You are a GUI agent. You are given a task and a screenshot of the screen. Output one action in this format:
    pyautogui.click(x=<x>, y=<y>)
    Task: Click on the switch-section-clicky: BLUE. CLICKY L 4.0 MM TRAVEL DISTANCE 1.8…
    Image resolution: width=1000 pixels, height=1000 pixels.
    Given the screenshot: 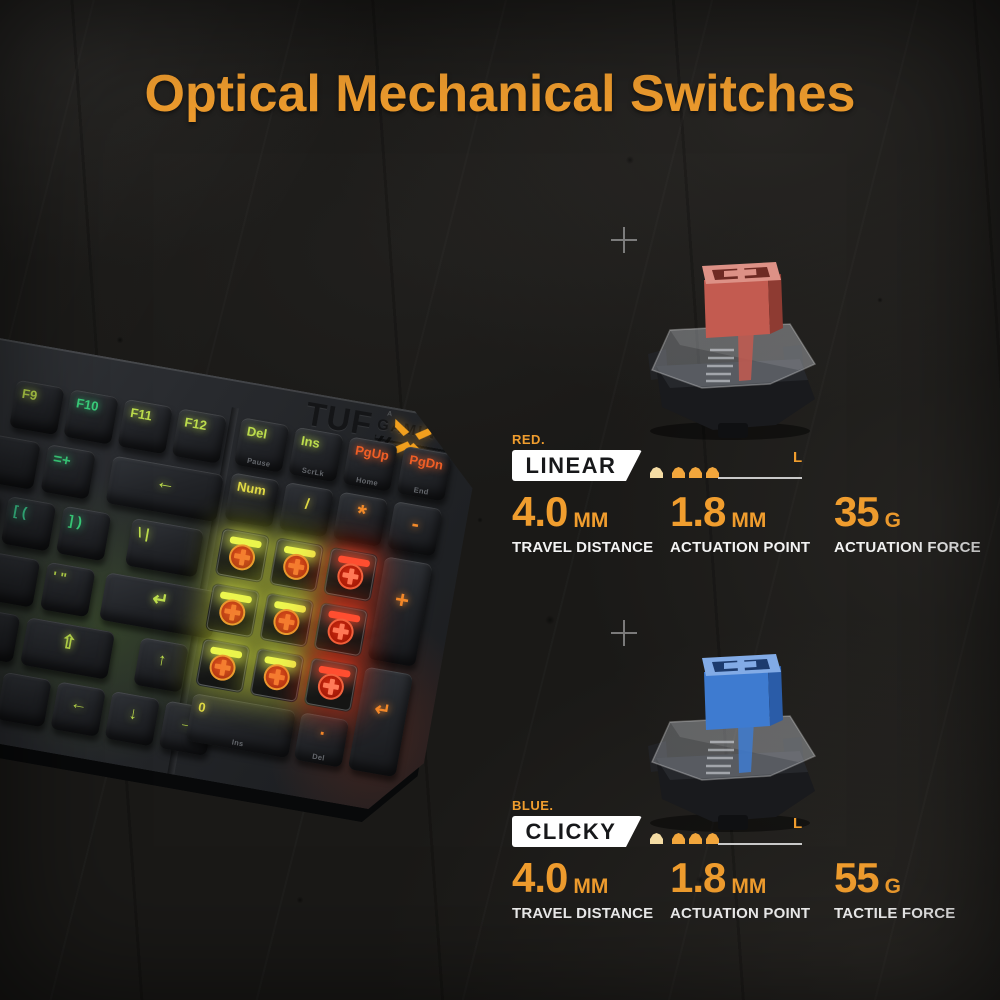 What is the action you would take?
    pyautogui.click(x=751, y=863)
    